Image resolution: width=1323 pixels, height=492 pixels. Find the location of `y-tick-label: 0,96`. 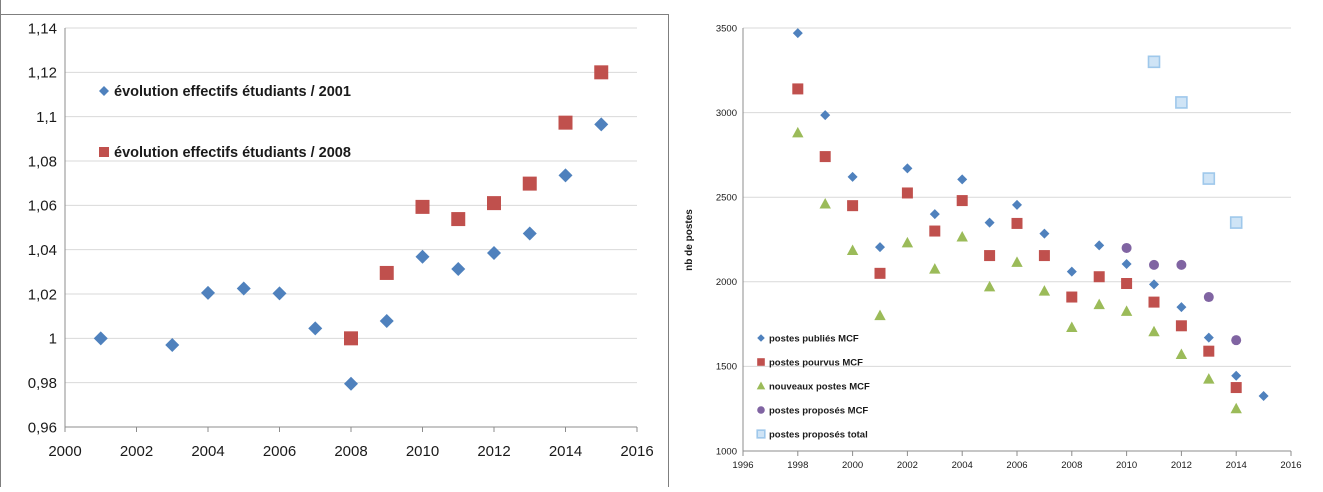

y-tick-label: 0,96 is located at coordinates (42, 427).